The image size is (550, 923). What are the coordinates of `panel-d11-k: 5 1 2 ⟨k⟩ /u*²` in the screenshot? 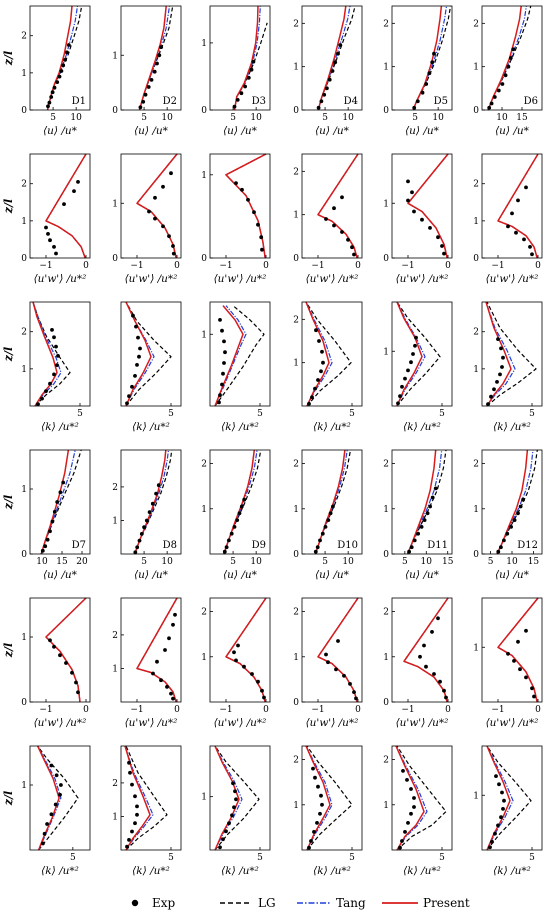 It's located at (418, 811).